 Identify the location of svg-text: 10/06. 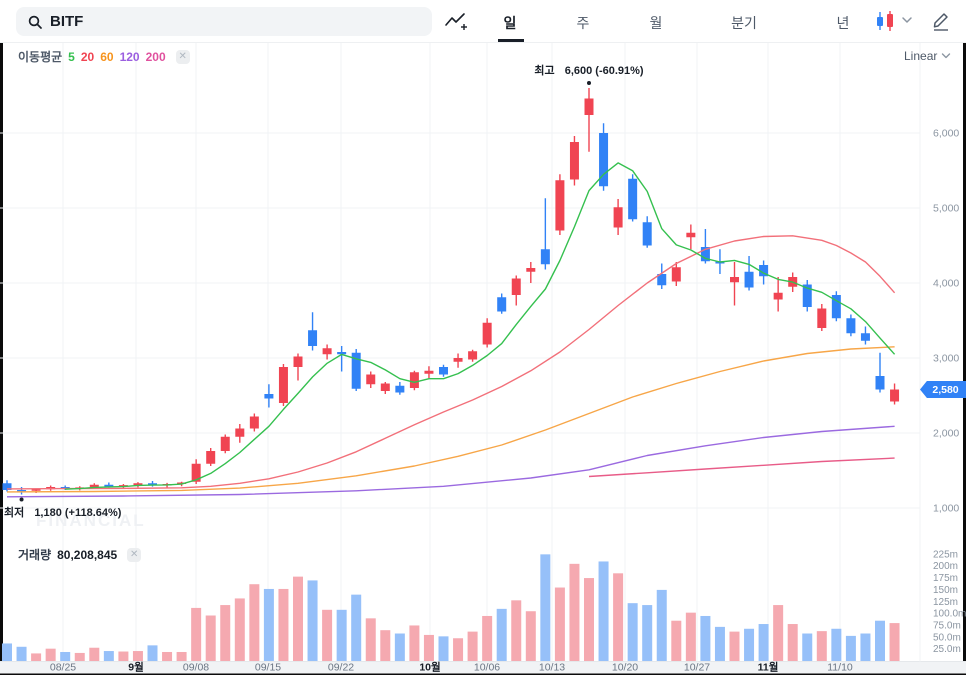
(487, 668).